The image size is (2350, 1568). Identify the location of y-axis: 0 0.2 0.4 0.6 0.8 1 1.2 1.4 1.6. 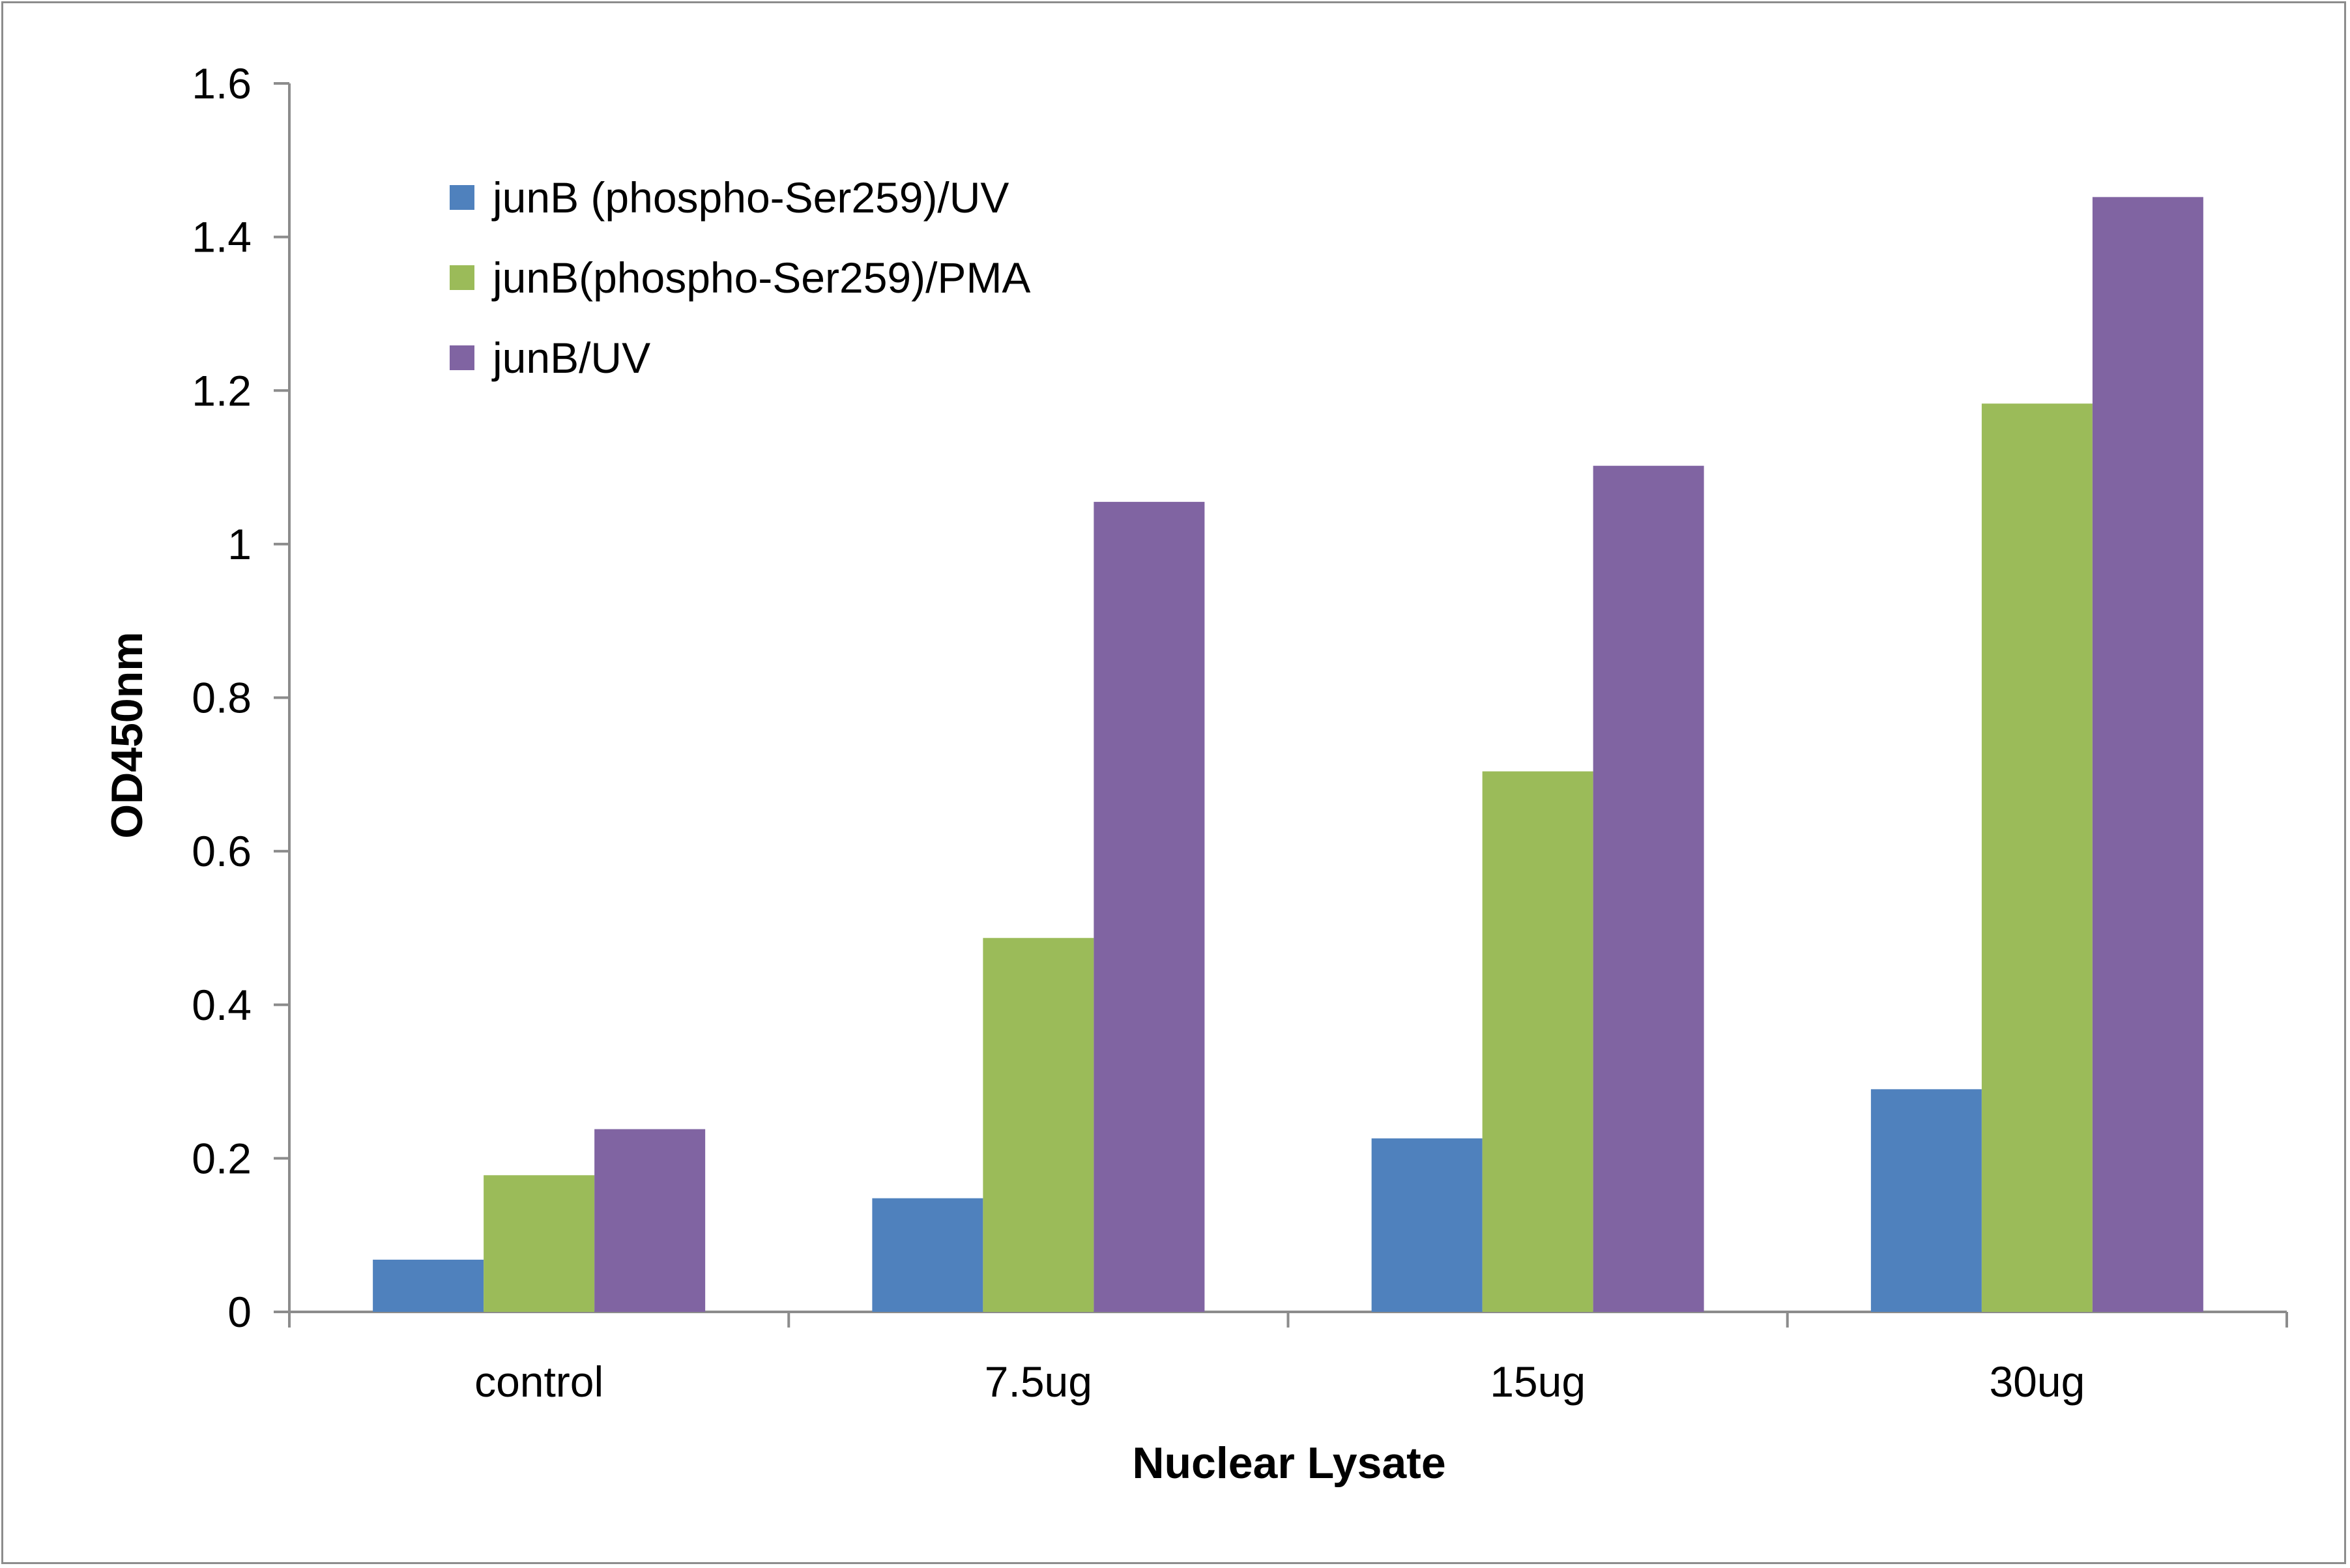
(241, 697).